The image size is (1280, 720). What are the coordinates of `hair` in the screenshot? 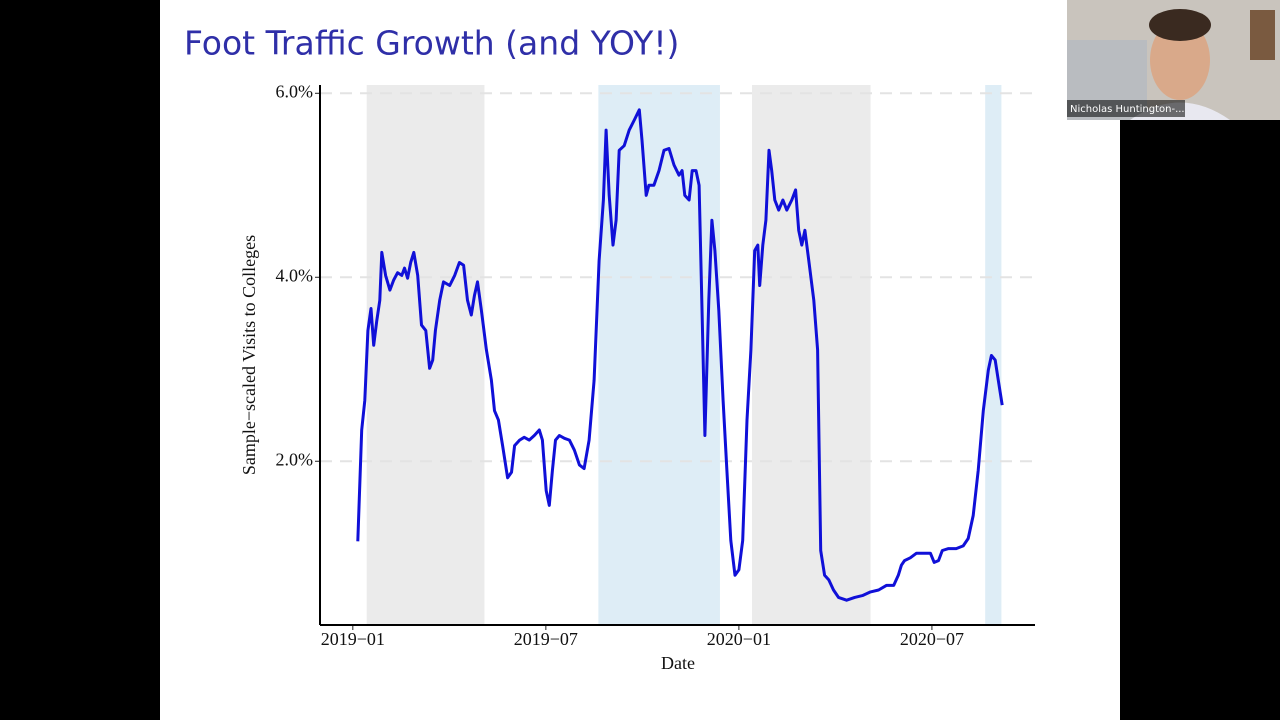 It's located at (1180, 25).